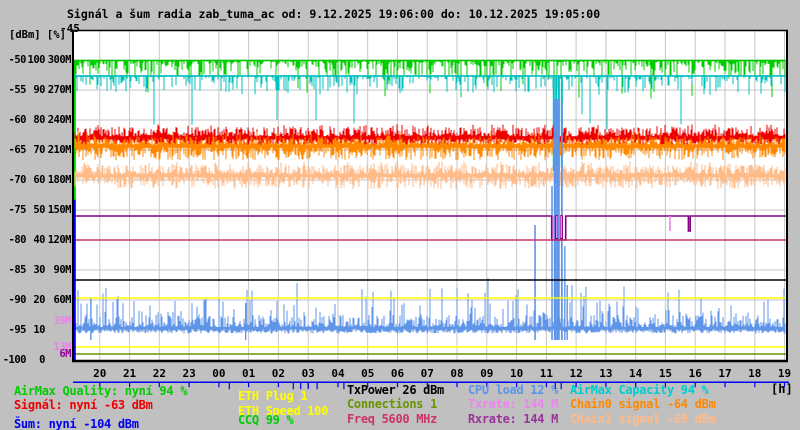 The width and height of the screenshot is (800, 430). What do you see at coordinates (278, 373) in the screenshot?
I see `x-axis-hour-label: 02` at bounding box center [278, 373].